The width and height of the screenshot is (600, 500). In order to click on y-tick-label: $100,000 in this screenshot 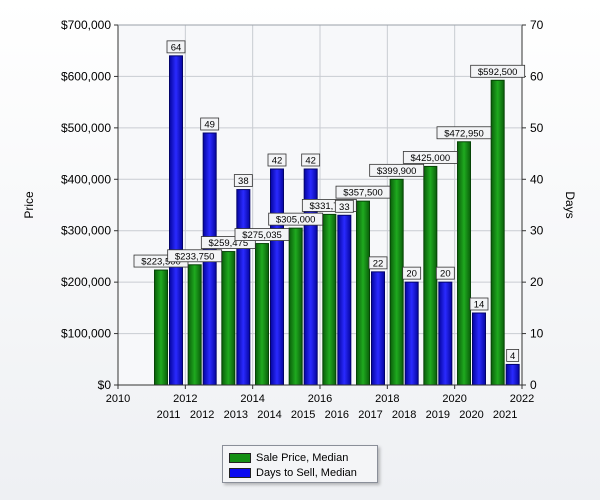, I will do `click(86, 334)`.